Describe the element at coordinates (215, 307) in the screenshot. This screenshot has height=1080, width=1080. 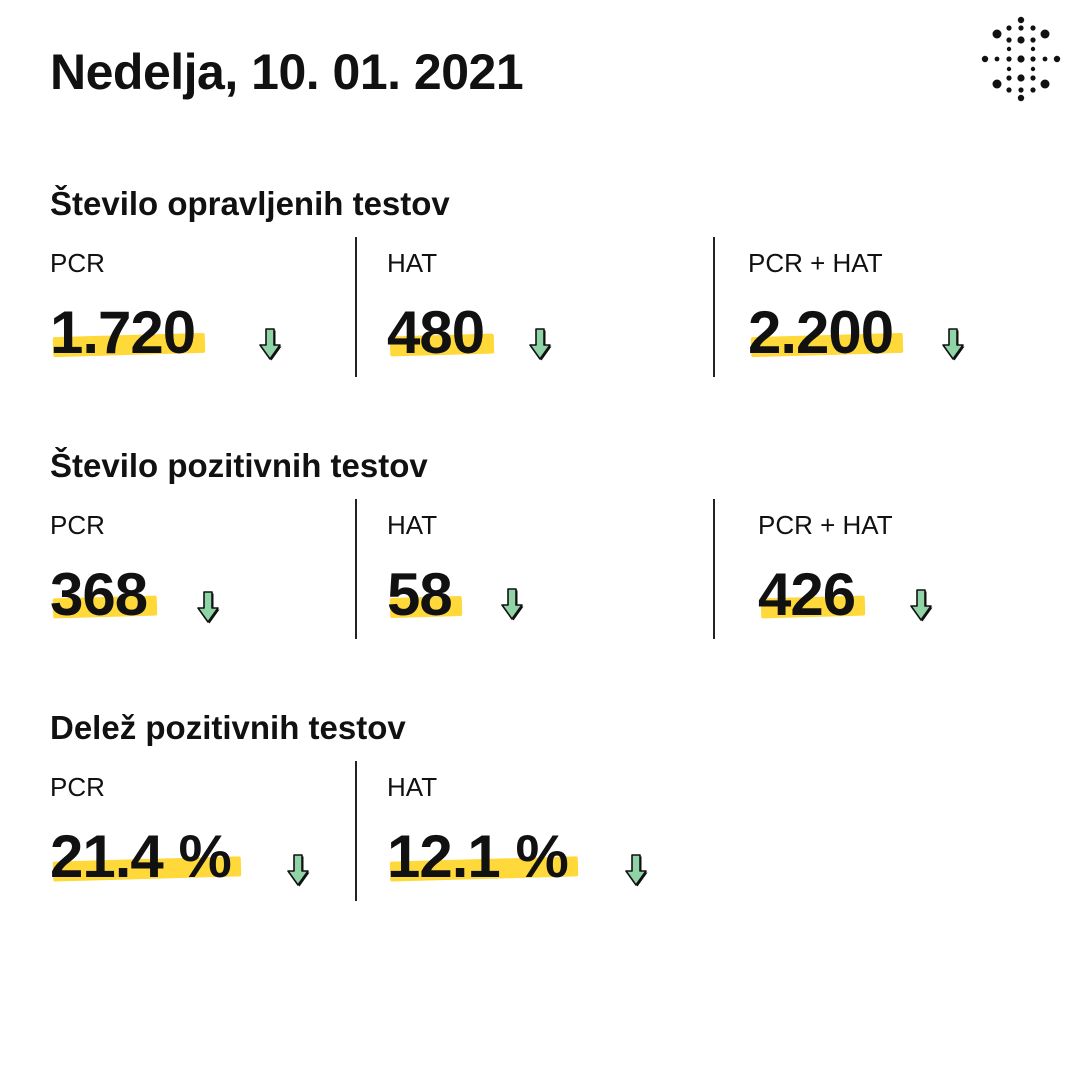
I see `stat-cell-pcr-tests: PCR 1.720` at that location.